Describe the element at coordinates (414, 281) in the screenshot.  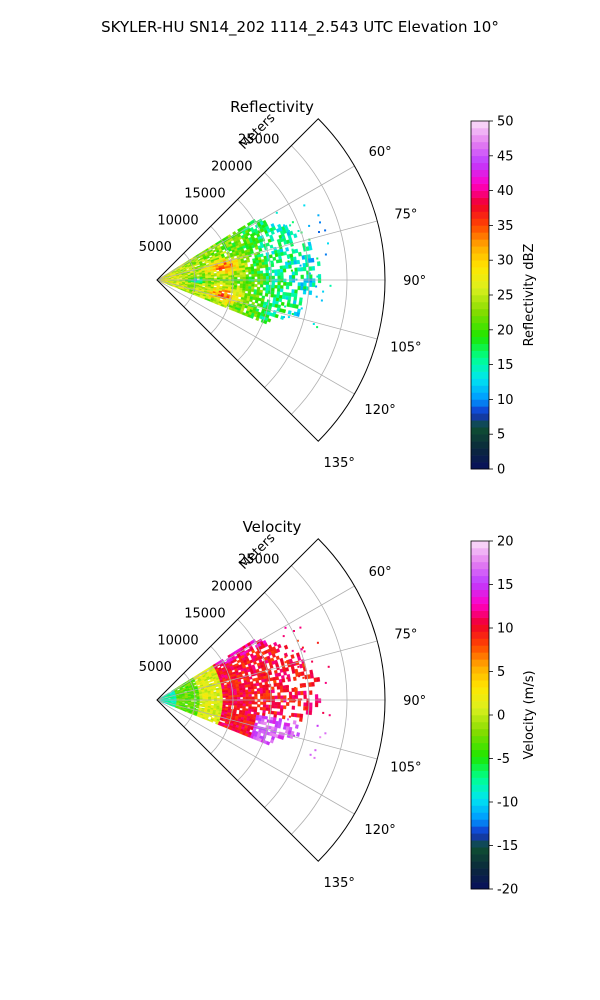
I see `theta-tick-label: 90°` at that location.